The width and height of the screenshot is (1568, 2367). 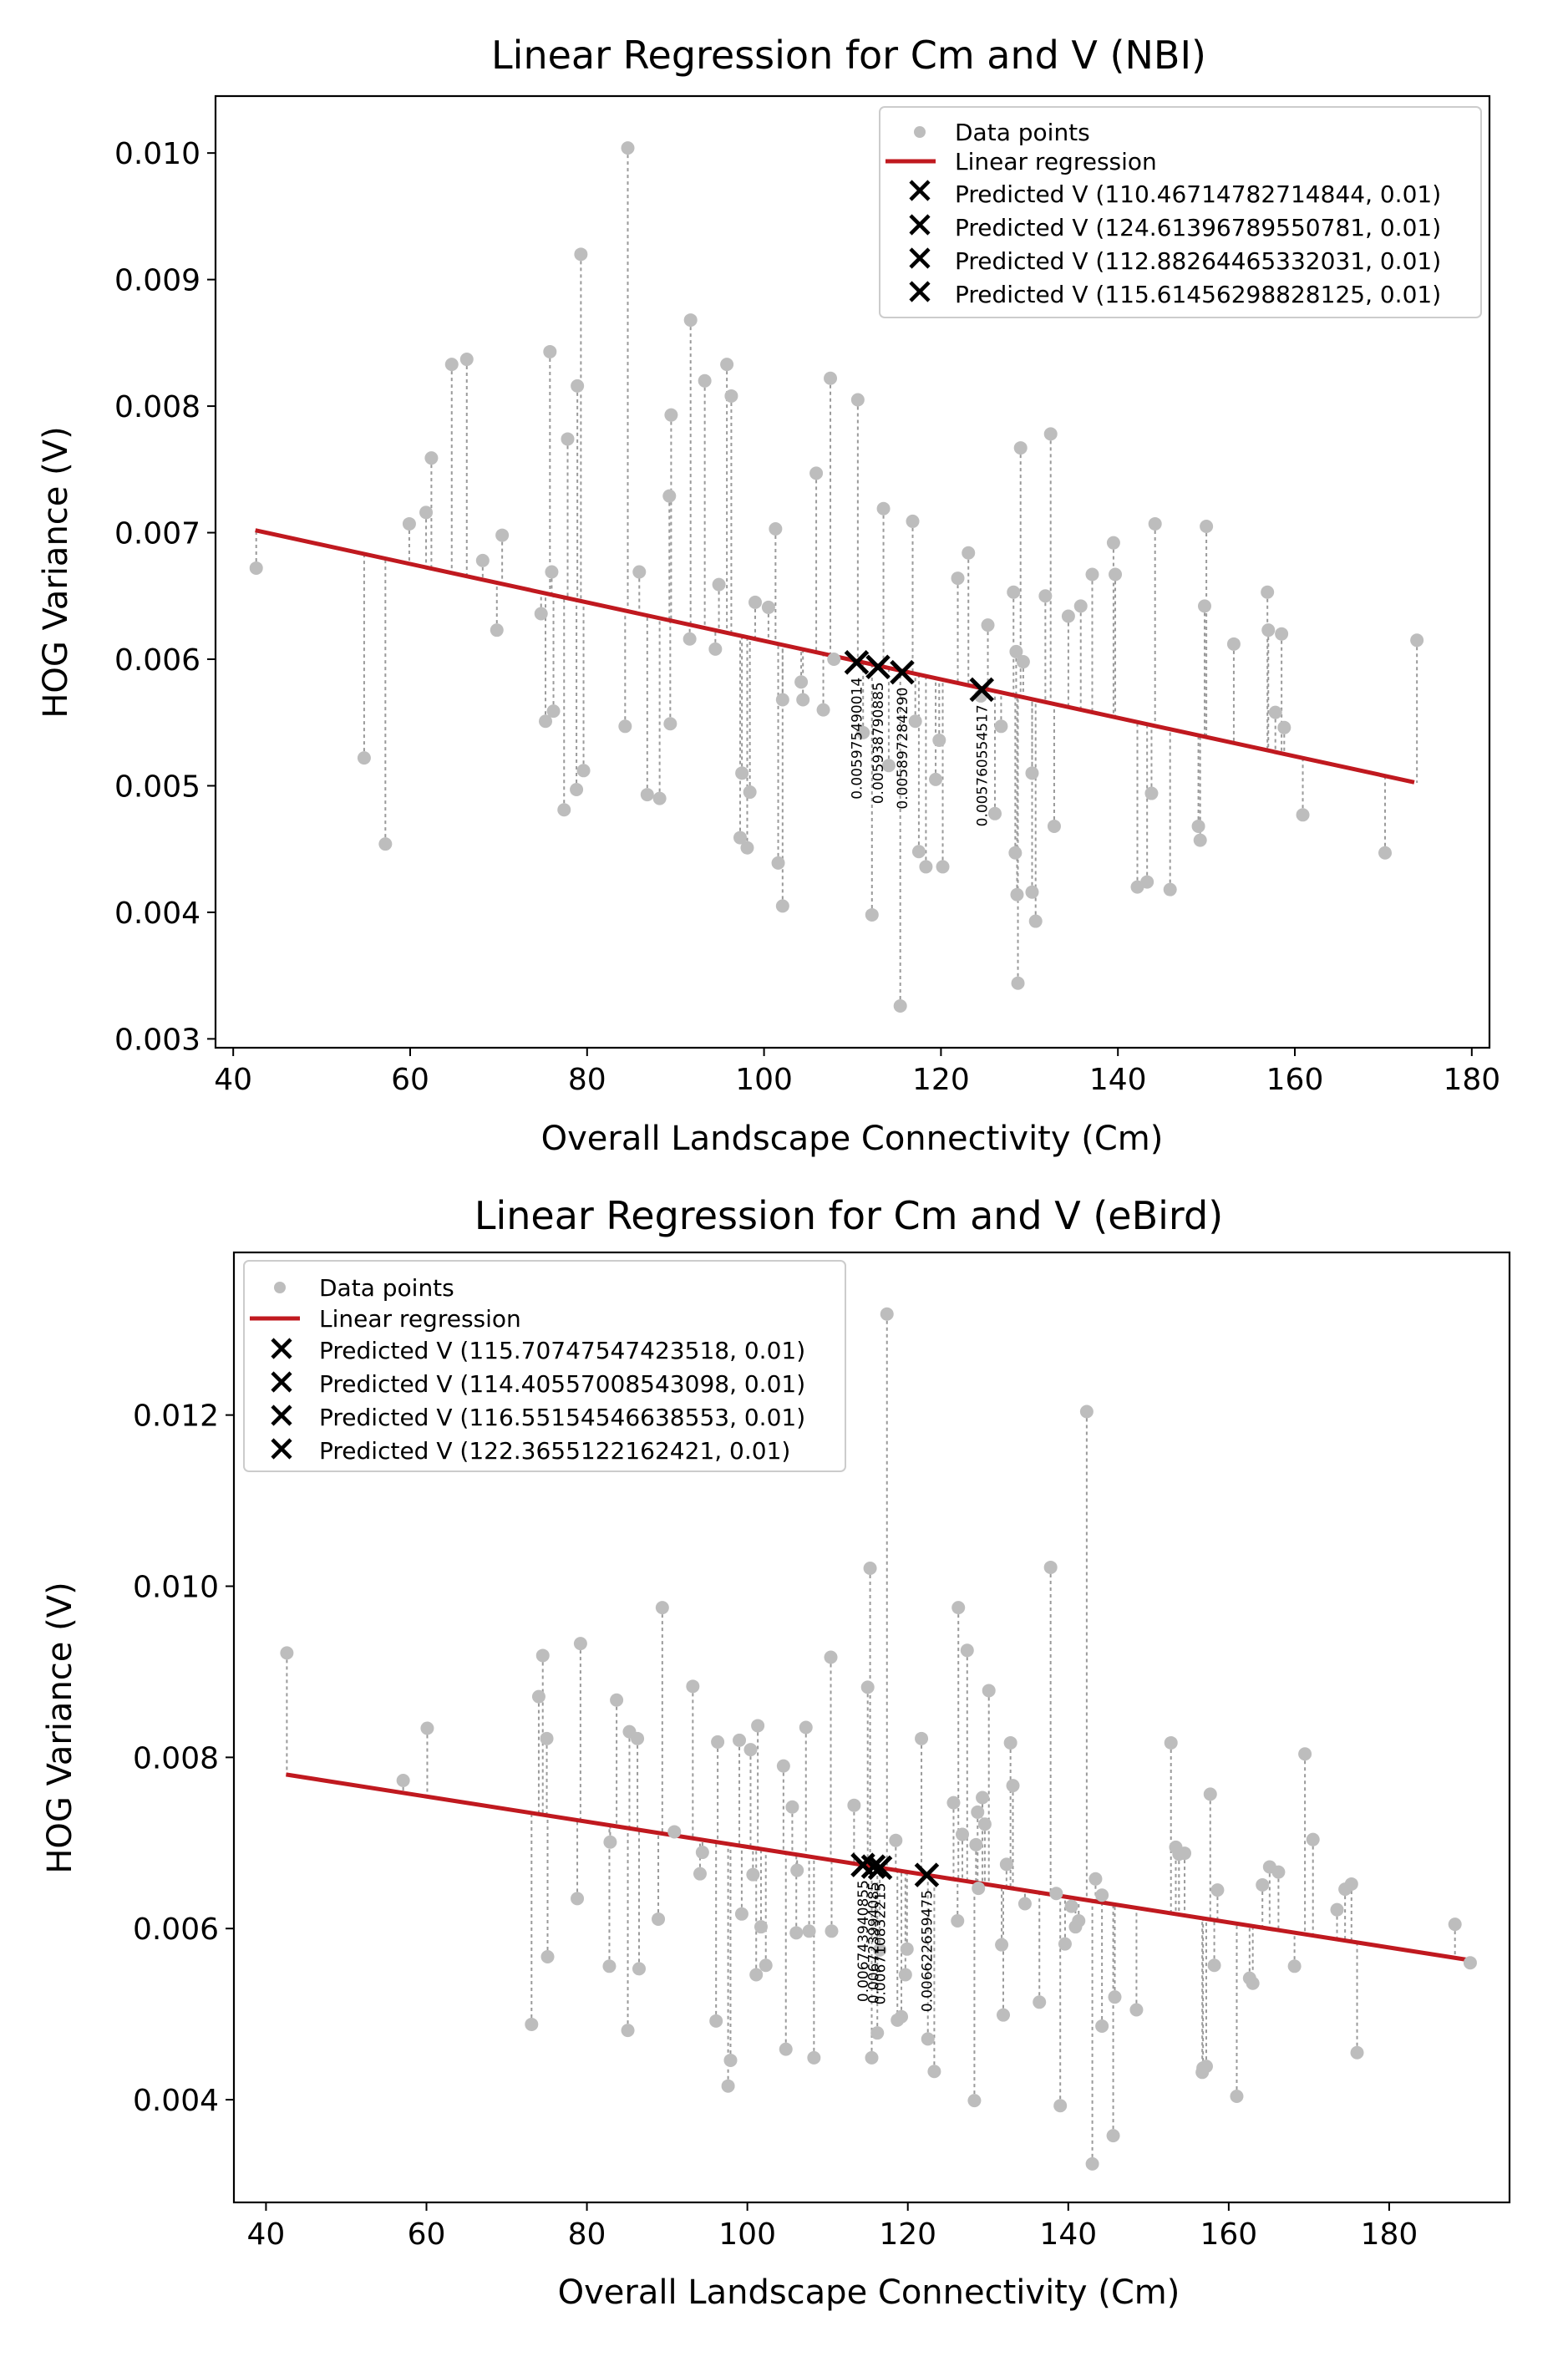 What do you see at coordinates (587, 2234) in the screenshot?
I see `x-tick-label: 80` at bounding box center [587, 2234].